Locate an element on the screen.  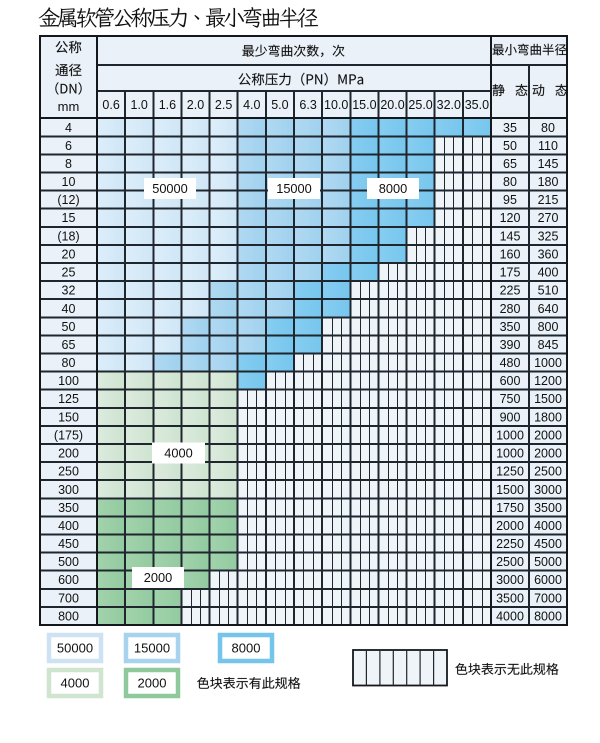
svg-text: 95 is located at coordinates (510, 200).